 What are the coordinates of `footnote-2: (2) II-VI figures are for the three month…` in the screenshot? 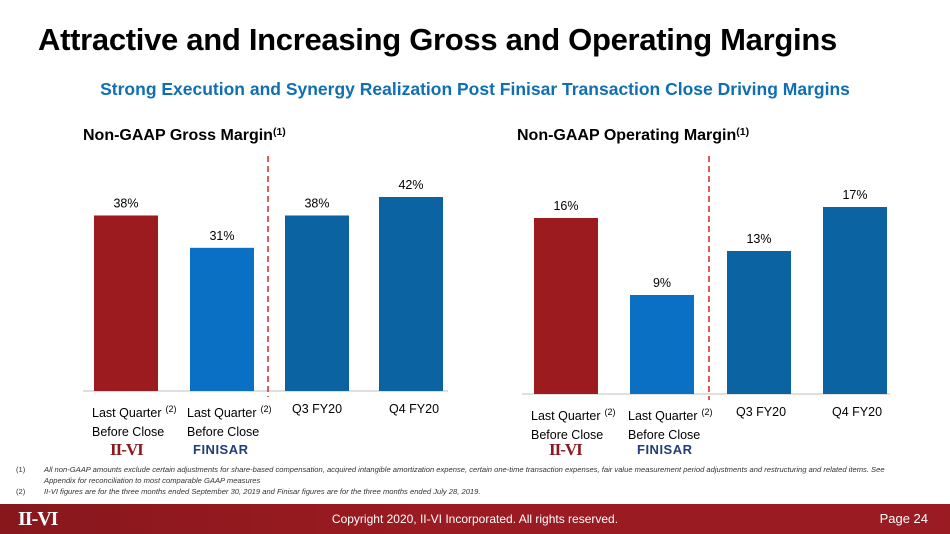 It's located at (248, 491).